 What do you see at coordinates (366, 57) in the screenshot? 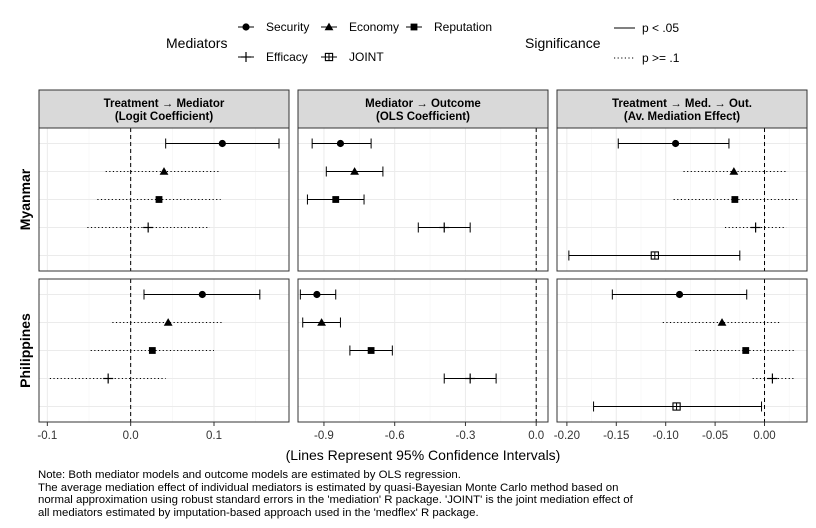
I see `legend-label: JOINT` at bounding box center [366, 57].